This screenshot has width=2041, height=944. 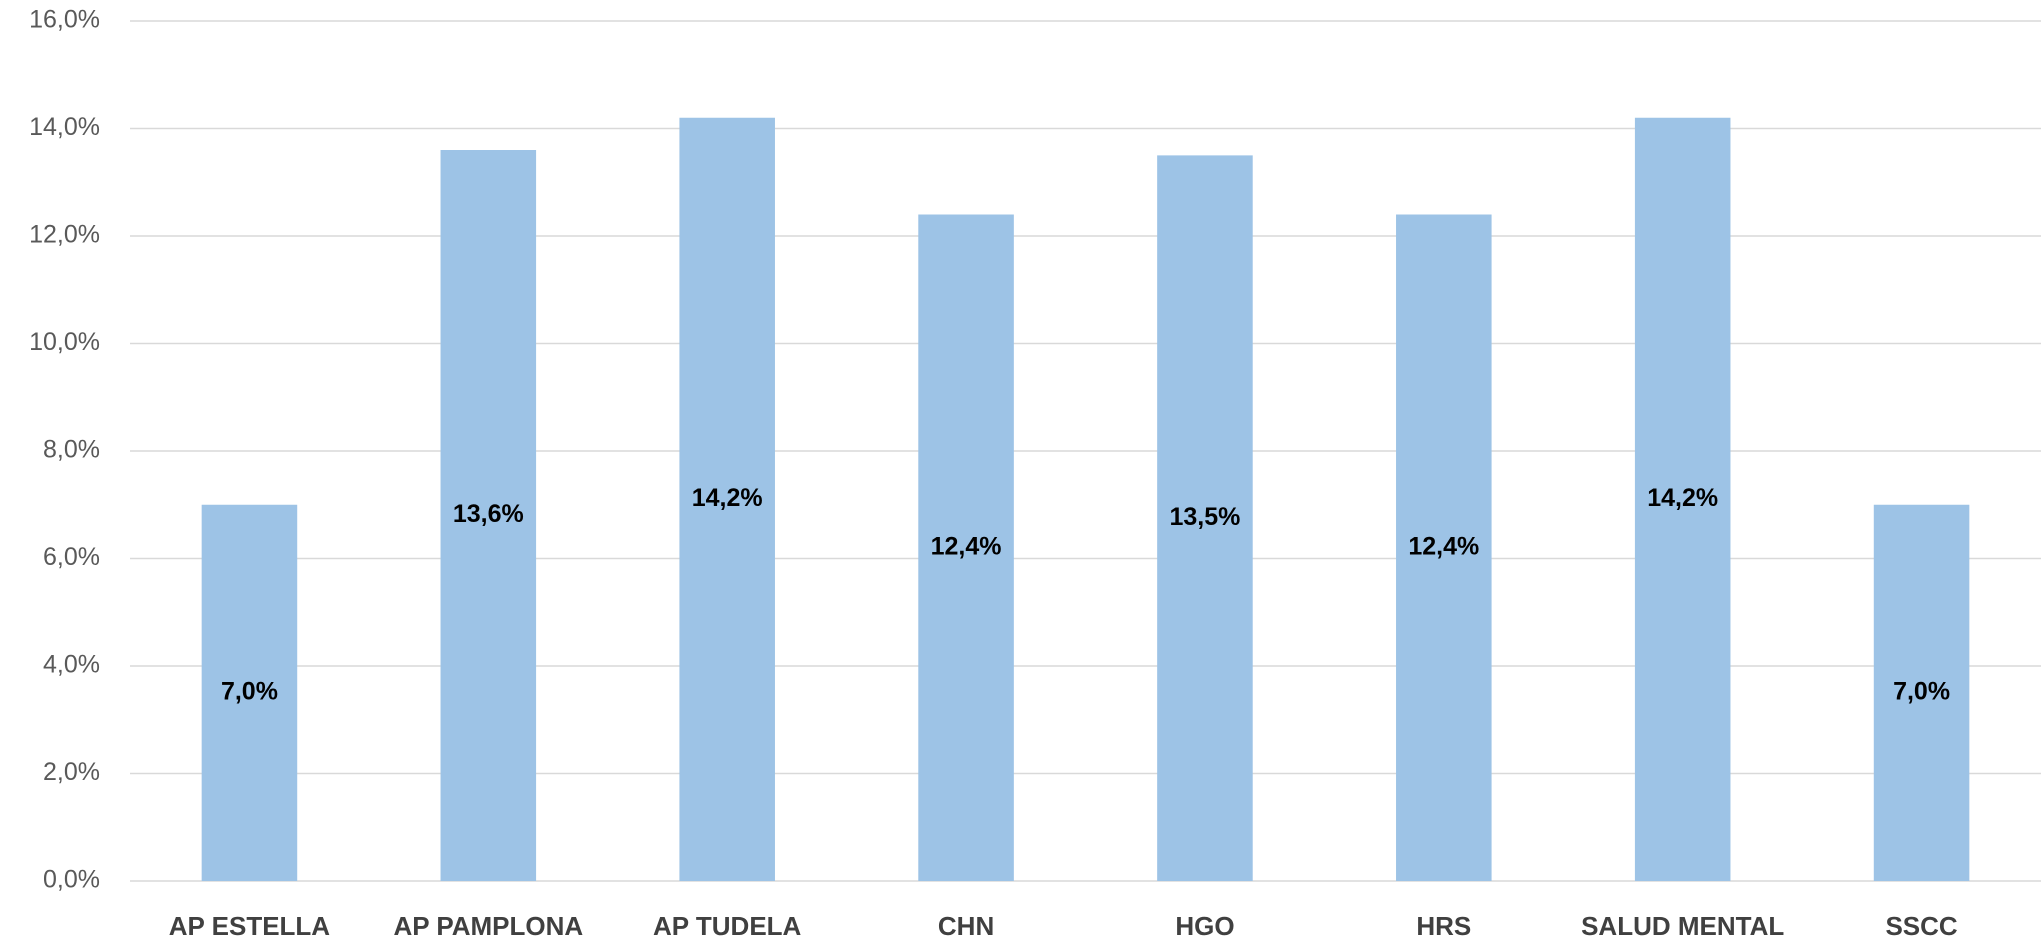 I want to click on x-tick-label: SALUD MENTAL, so click(x=1682, y=926).